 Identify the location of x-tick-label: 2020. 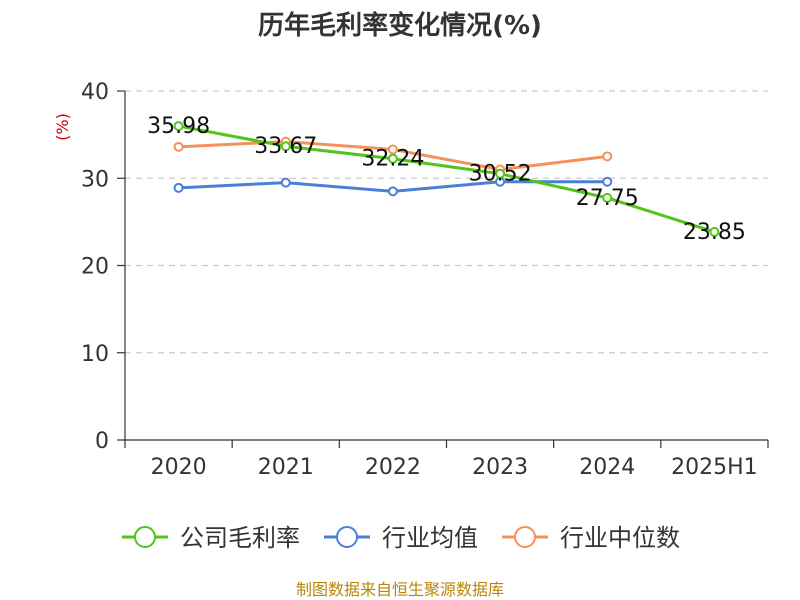
(179, 467).